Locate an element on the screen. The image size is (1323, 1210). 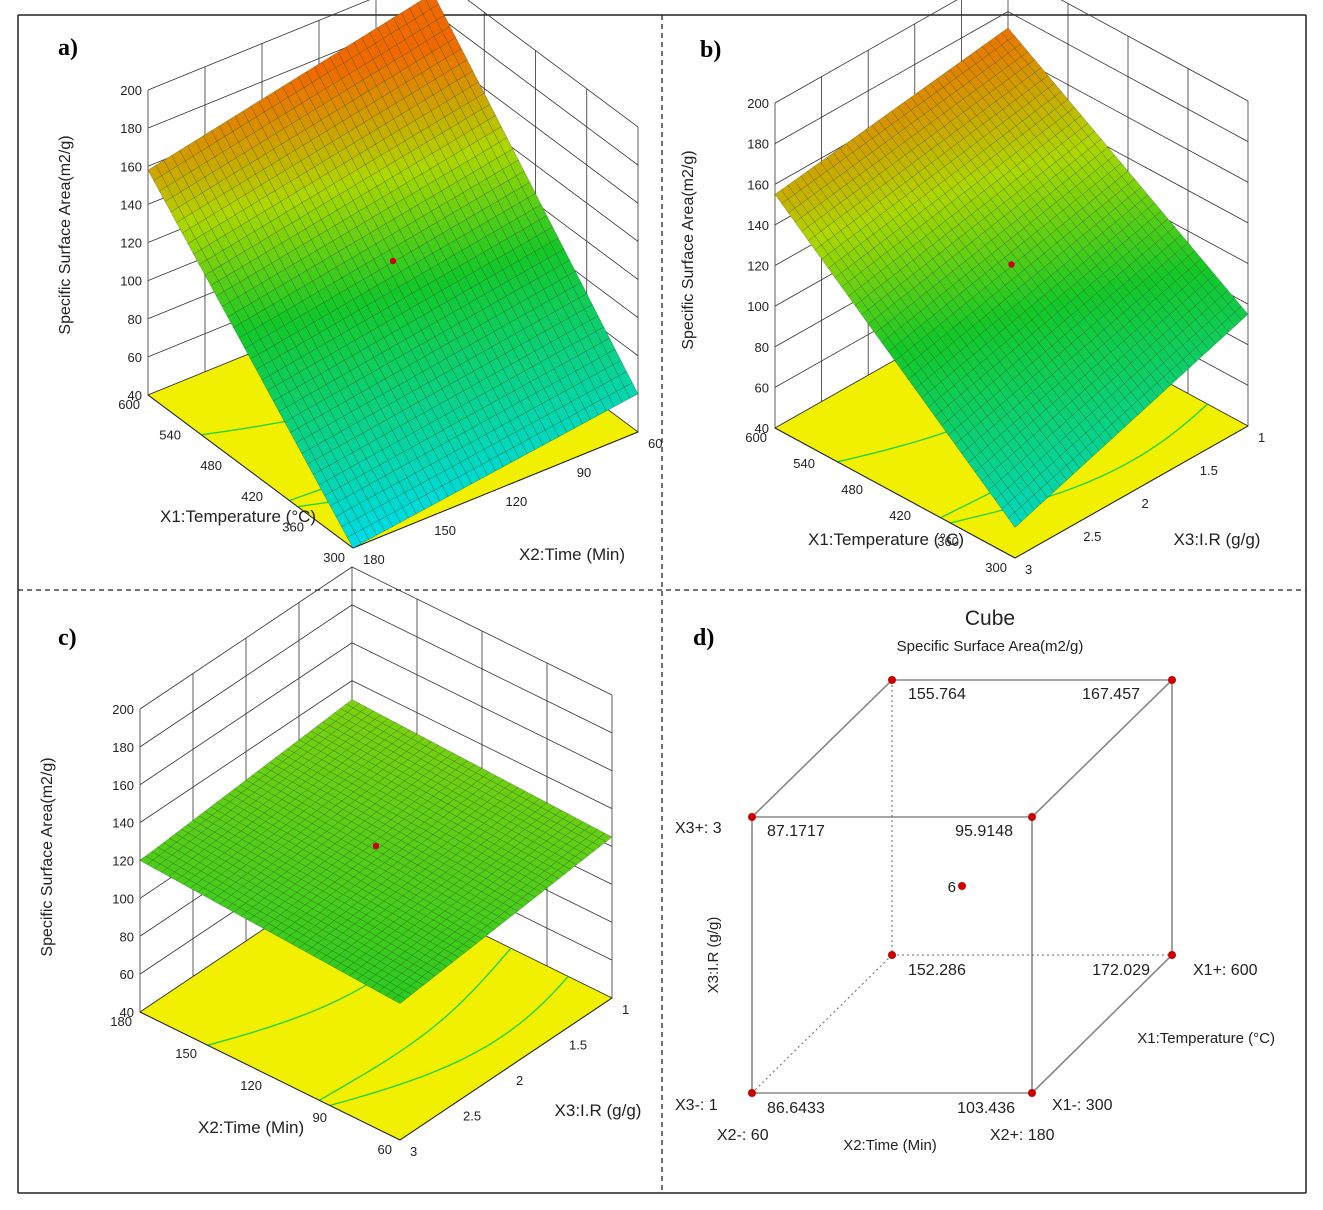
x-tick-label: 60 is located at coordinates (385, 1149).